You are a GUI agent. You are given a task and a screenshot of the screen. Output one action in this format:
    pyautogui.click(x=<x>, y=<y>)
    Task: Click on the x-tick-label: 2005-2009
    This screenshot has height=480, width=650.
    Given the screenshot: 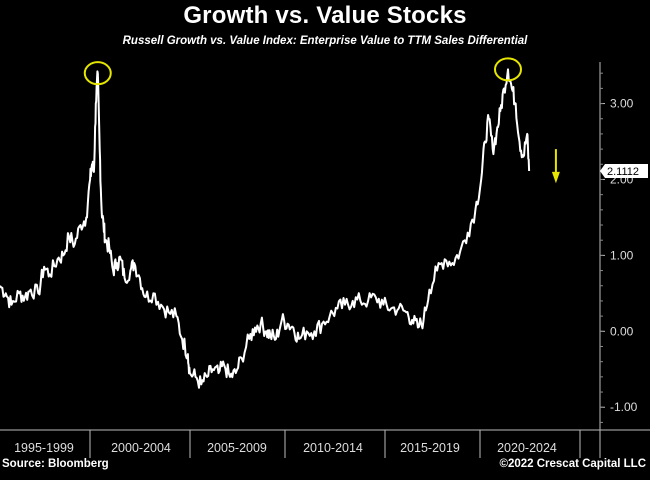 What is the action you would take?
    pyautogui.click(x=237, y=448)
    